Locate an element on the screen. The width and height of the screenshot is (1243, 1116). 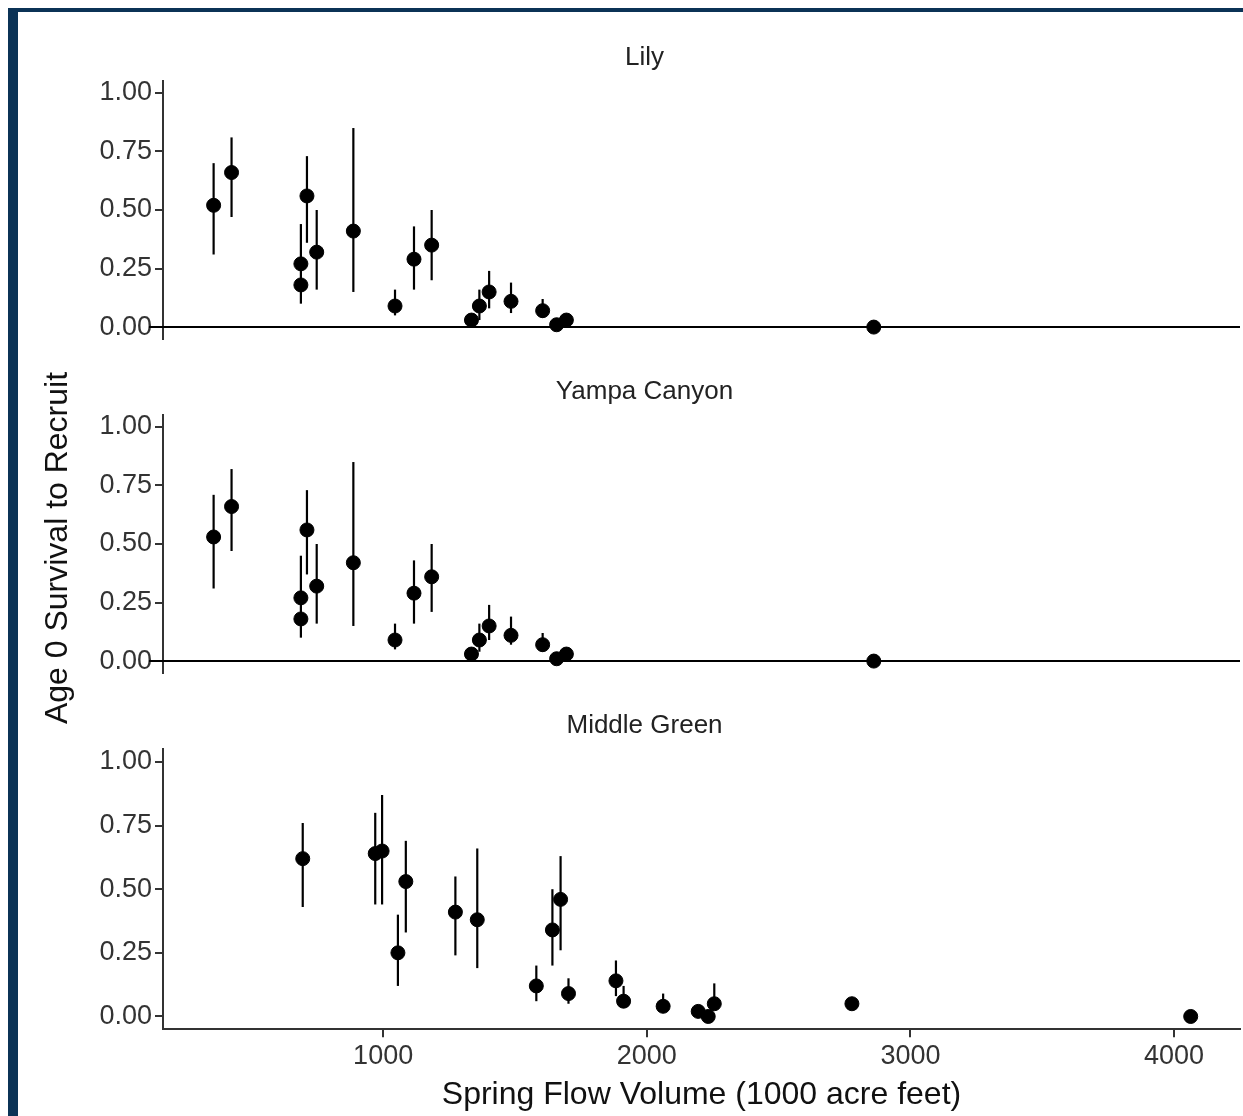
x-tick-label: 4000 is located at coordinates (1174, 1054).